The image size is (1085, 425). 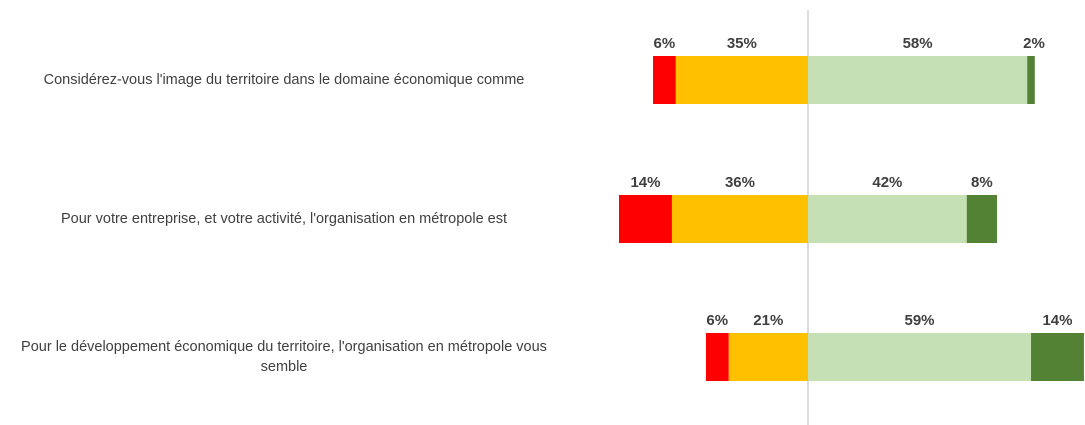 I want to click on value-label: 58%, so click(x=918, y=43).